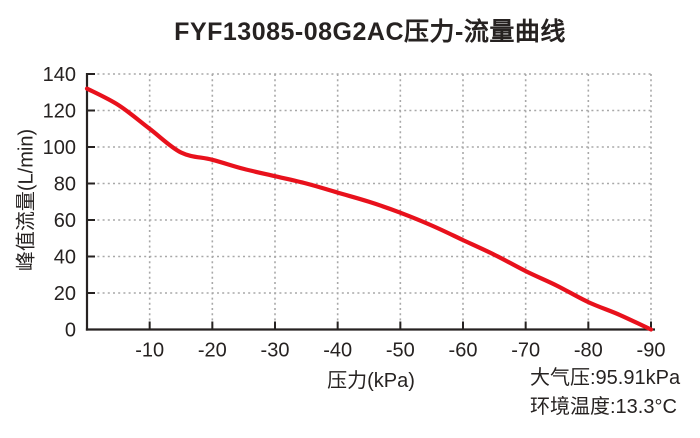 The image size is (700, 438). Describe the element at coordinates (525, 351) in the screenshot. I see `x-tick-label: -70` at that location.